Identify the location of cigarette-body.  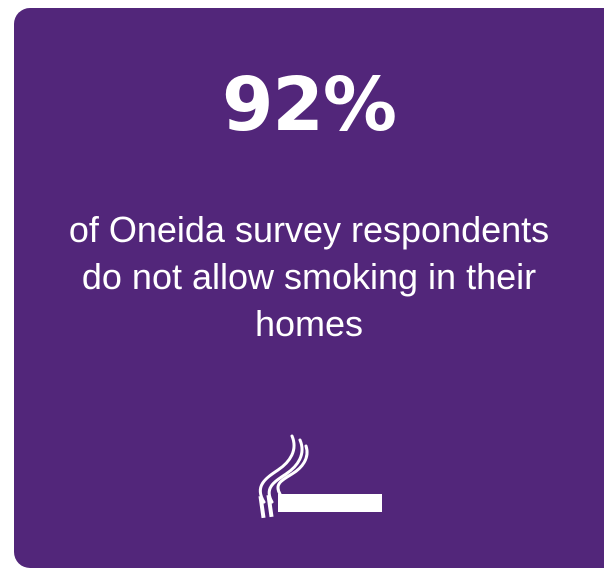
(330, 503).